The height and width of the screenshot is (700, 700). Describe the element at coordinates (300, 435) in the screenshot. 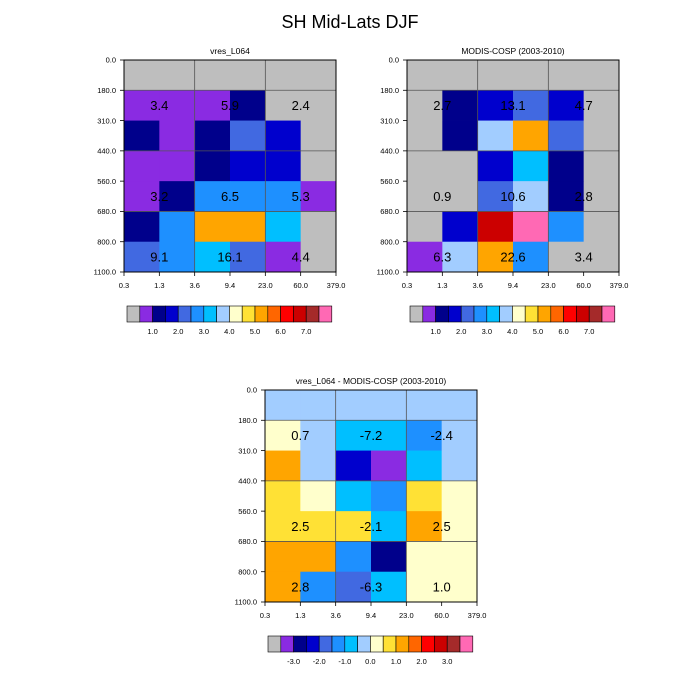

I see `cell-value-label: 0.7` at that location.